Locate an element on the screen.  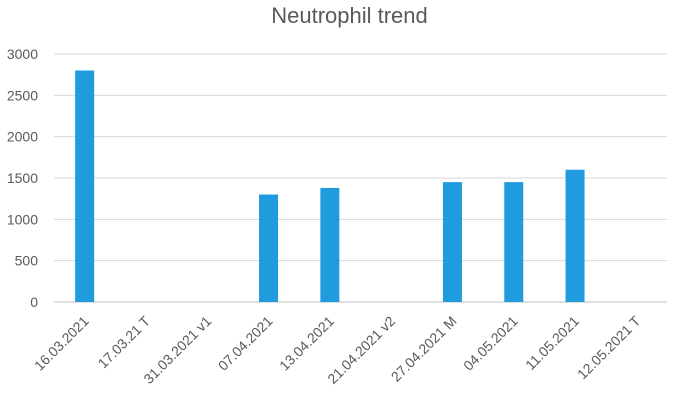
x-tick-label: 16.03.2021 is located at coordinates (61, 343).